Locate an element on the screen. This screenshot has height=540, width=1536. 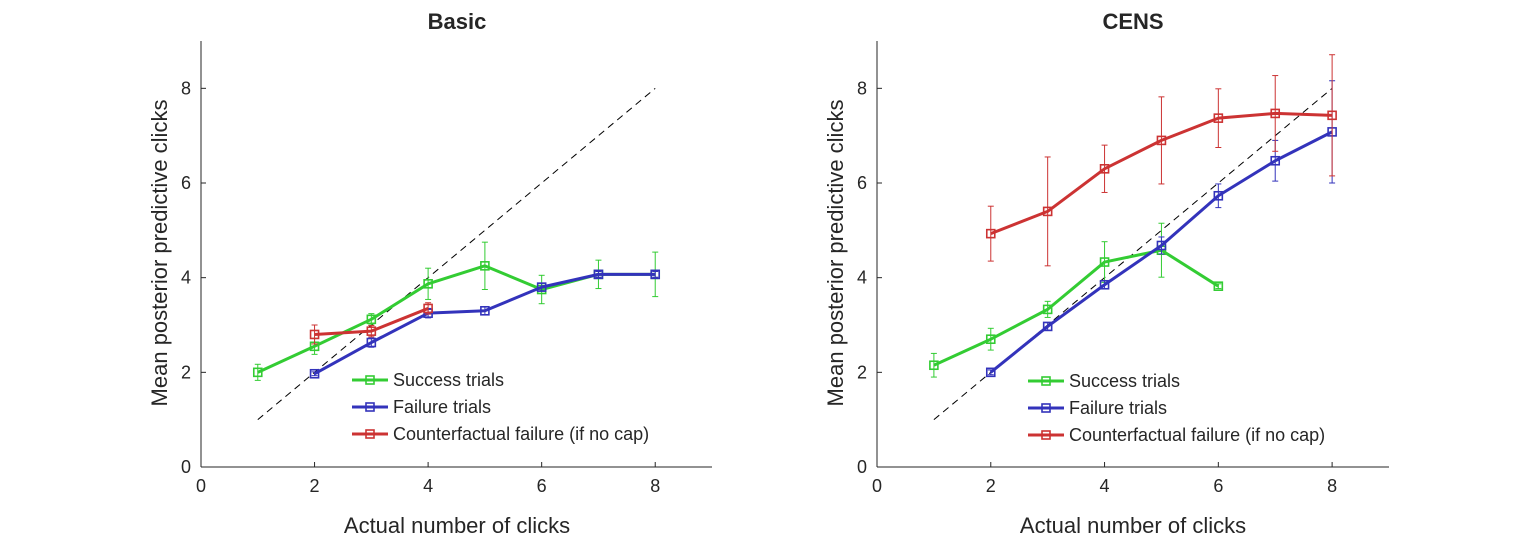
chart-title: CENS is located at coordinates (1132, 21).